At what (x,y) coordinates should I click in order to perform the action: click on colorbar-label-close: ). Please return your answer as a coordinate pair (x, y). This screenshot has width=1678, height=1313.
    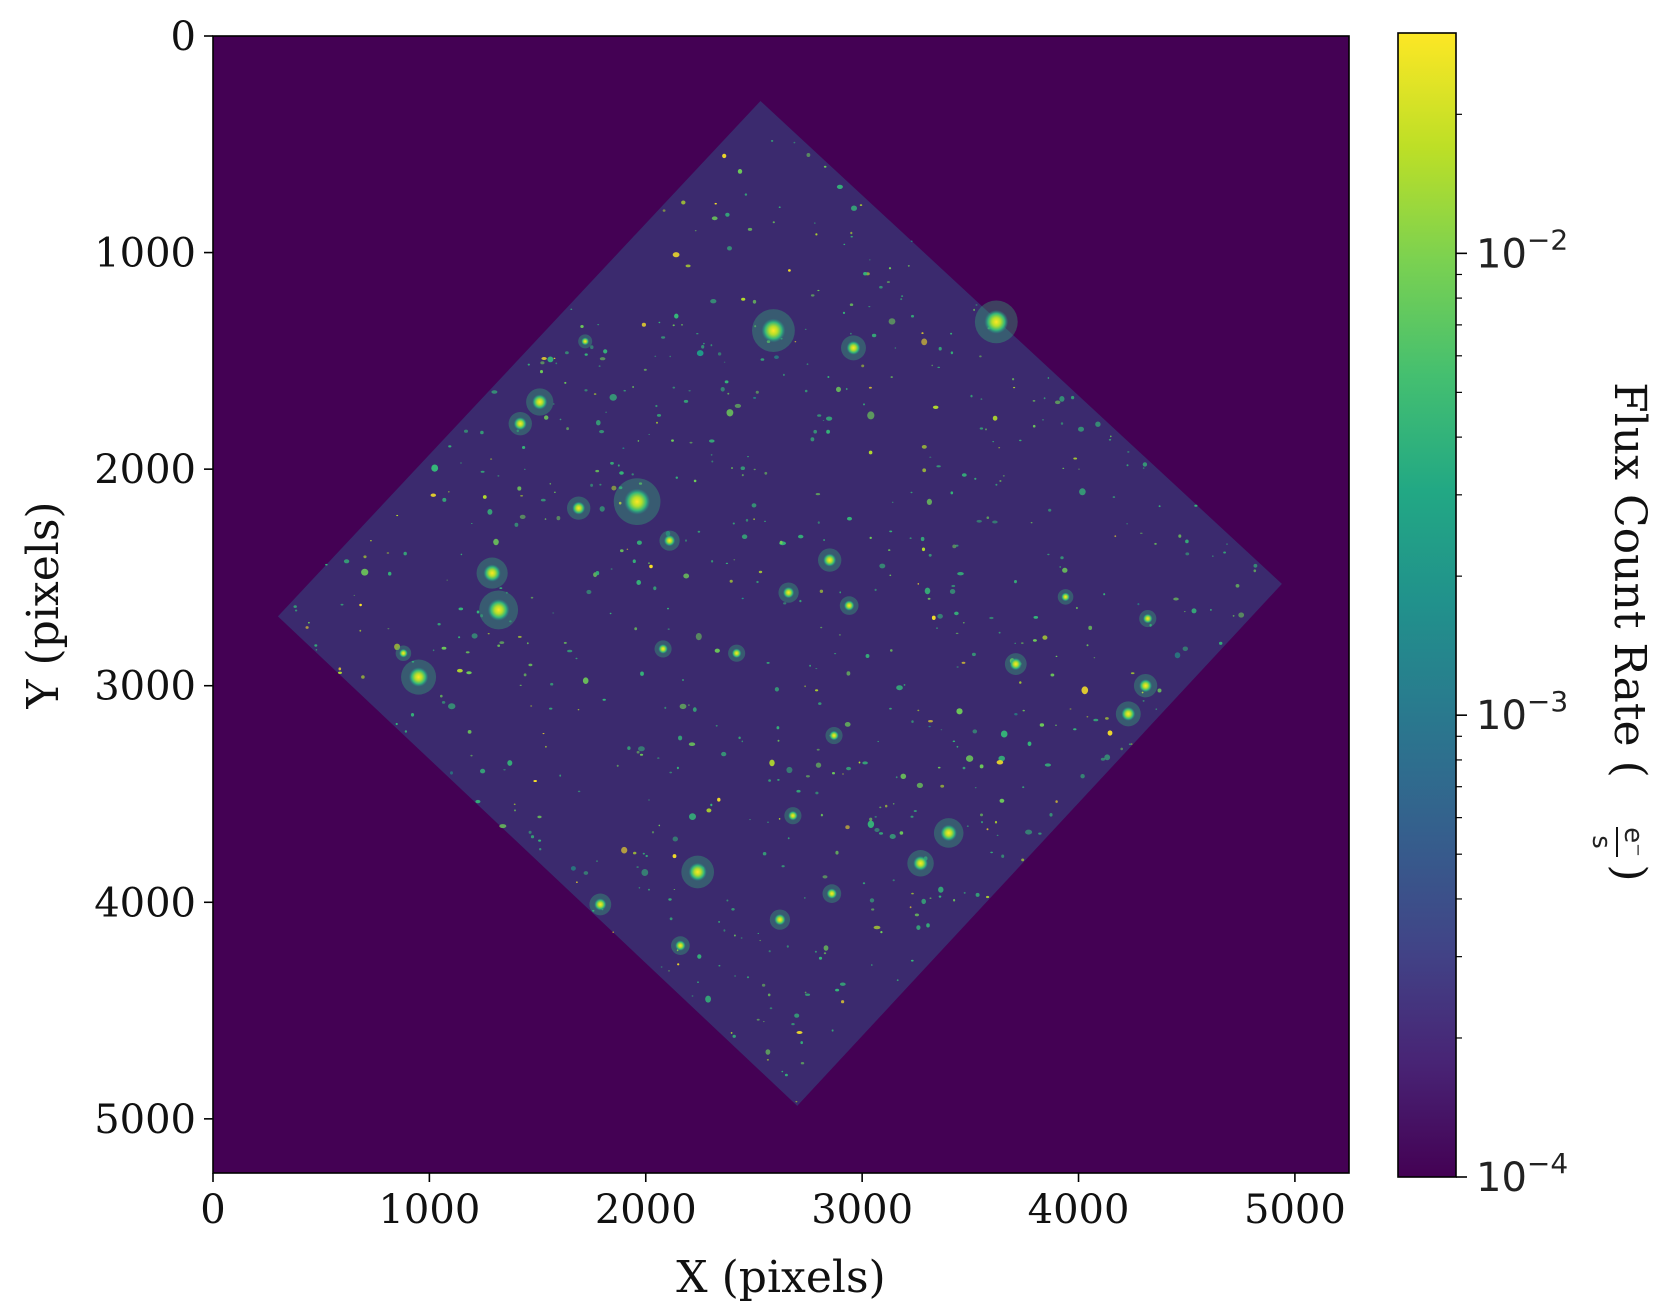
    Looking at the image, I should click on (1629, 872).